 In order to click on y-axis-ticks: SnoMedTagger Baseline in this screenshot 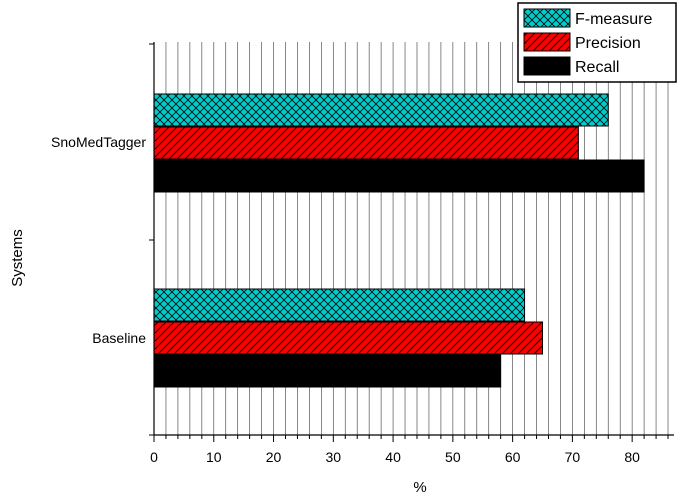, I will do `click(102, 239)`.